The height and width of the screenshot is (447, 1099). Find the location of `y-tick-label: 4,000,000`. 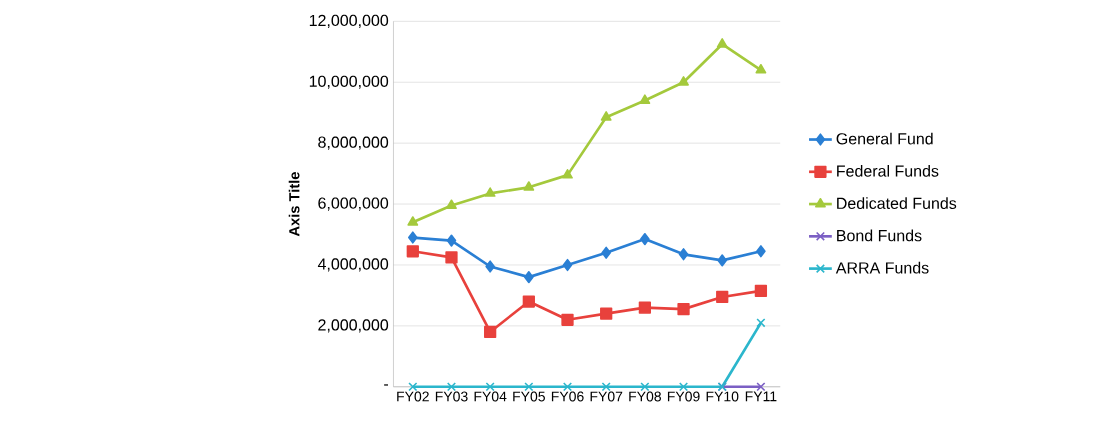

y-tick-label: 4,000,000 is located at coordinates (353, 265).